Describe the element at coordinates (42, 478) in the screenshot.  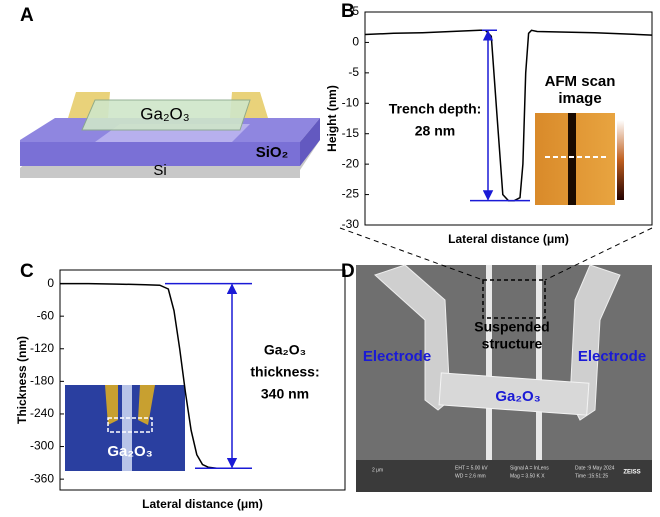
I see `y-tick-label: -360` at that location.